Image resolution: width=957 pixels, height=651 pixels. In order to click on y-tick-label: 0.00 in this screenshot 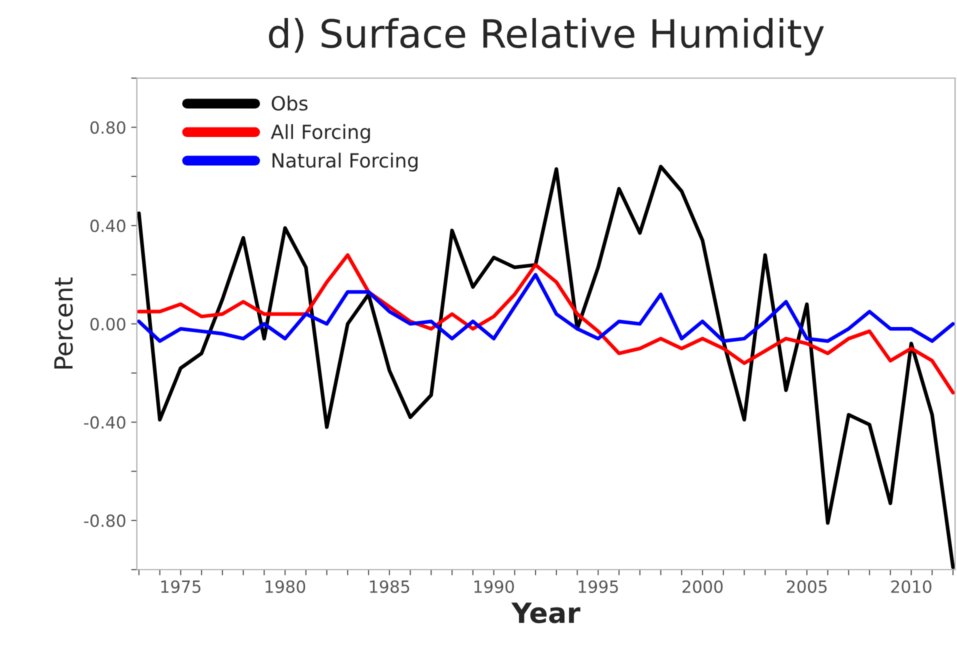, I will do `click(108, 324)`.